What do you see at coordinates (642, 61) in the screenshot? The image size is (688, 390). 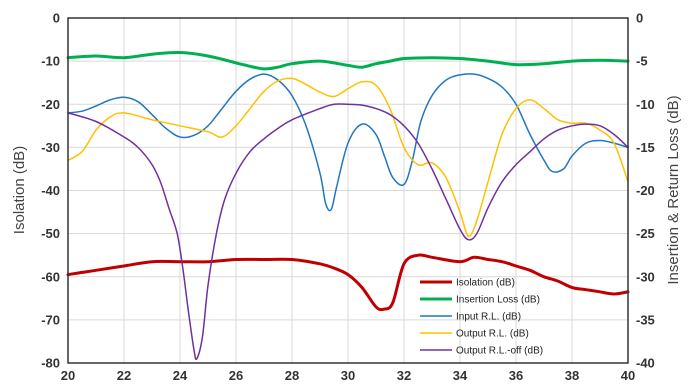 I see `y-tick-label-right: -5` at bounding box center [642, 61].